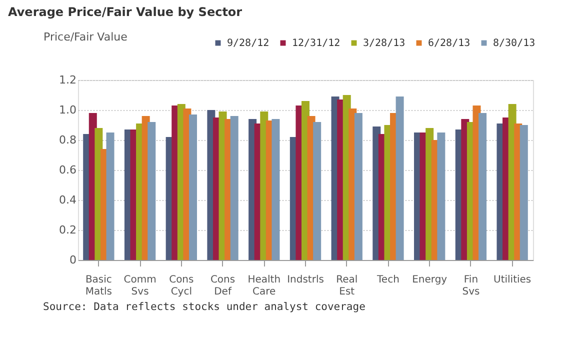 This screenshot has height=349, width=570. I want to click on y-tick-label: 0, so click(73, 260).